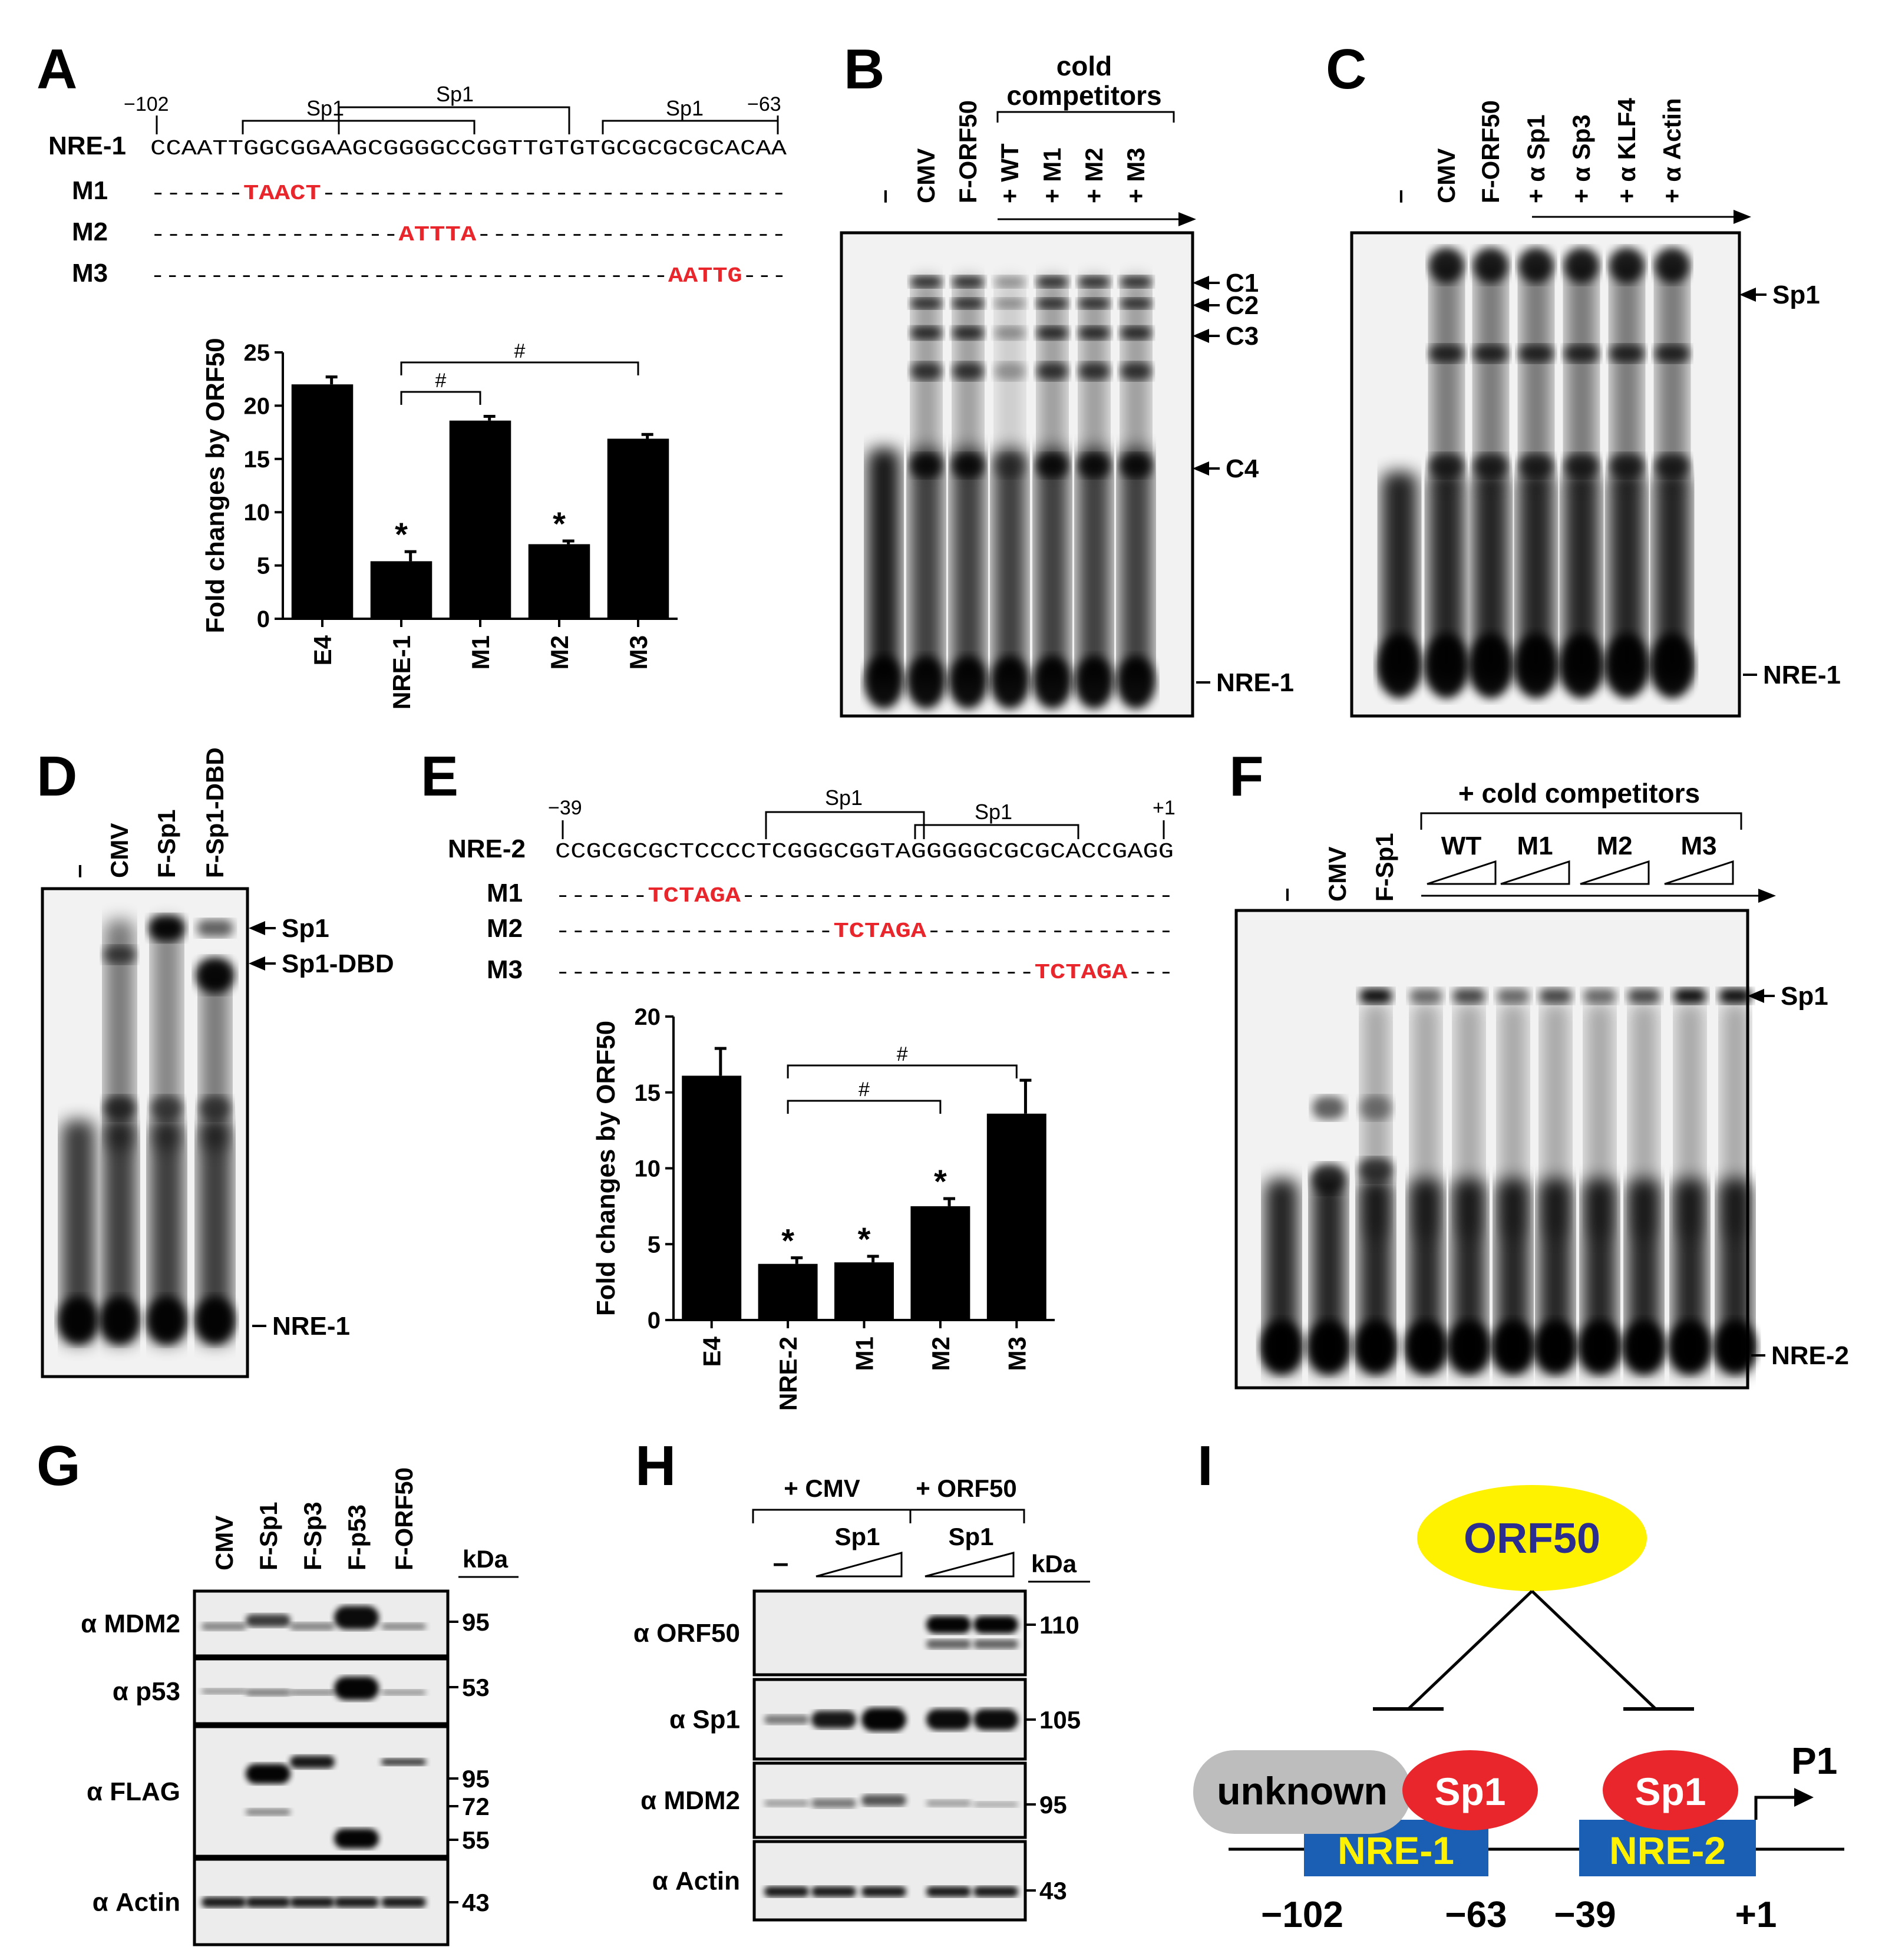 This screenshot has height=1960, width=1882. I want to click on kda-marker-label: 53, so click(476, 1687).